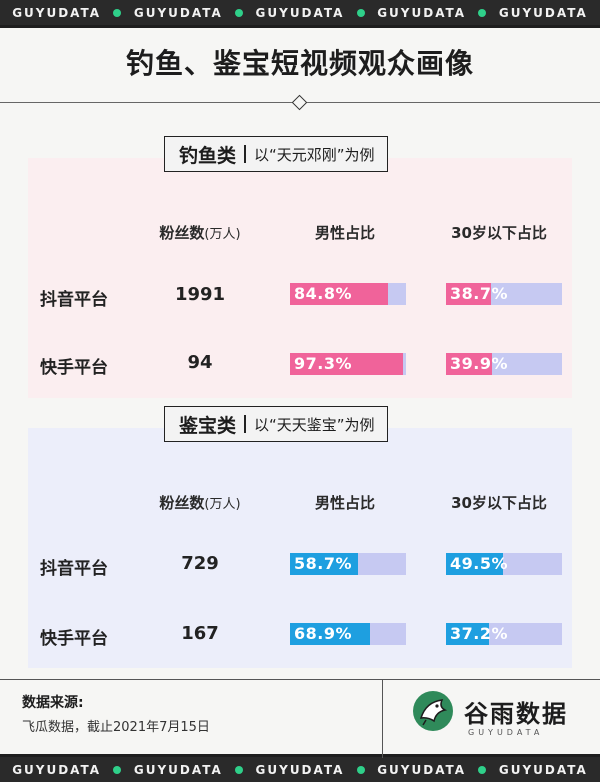 The width and height of the screenshot is (600, 782). I want to click on ticker-bottom: GUYUDATA GUYUDATA GUYUDATA GUYUDATA GUYUDATA, so click(300, 769).